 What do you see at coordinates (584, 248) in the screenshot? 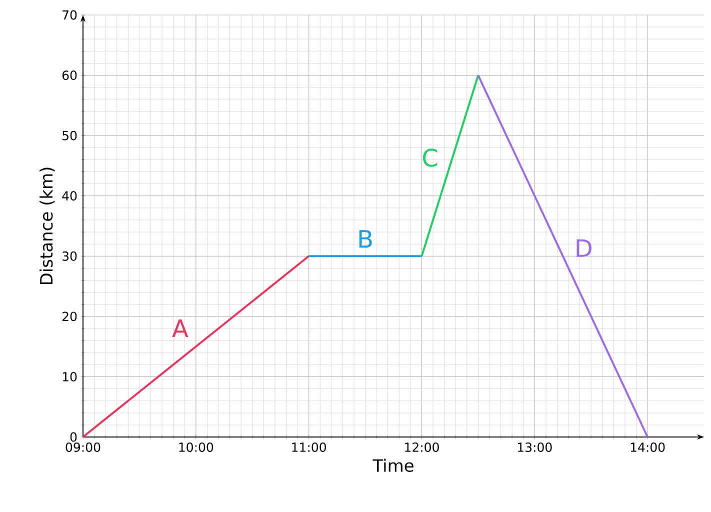
I see `series-label: D` at bounding box center [584, 248].